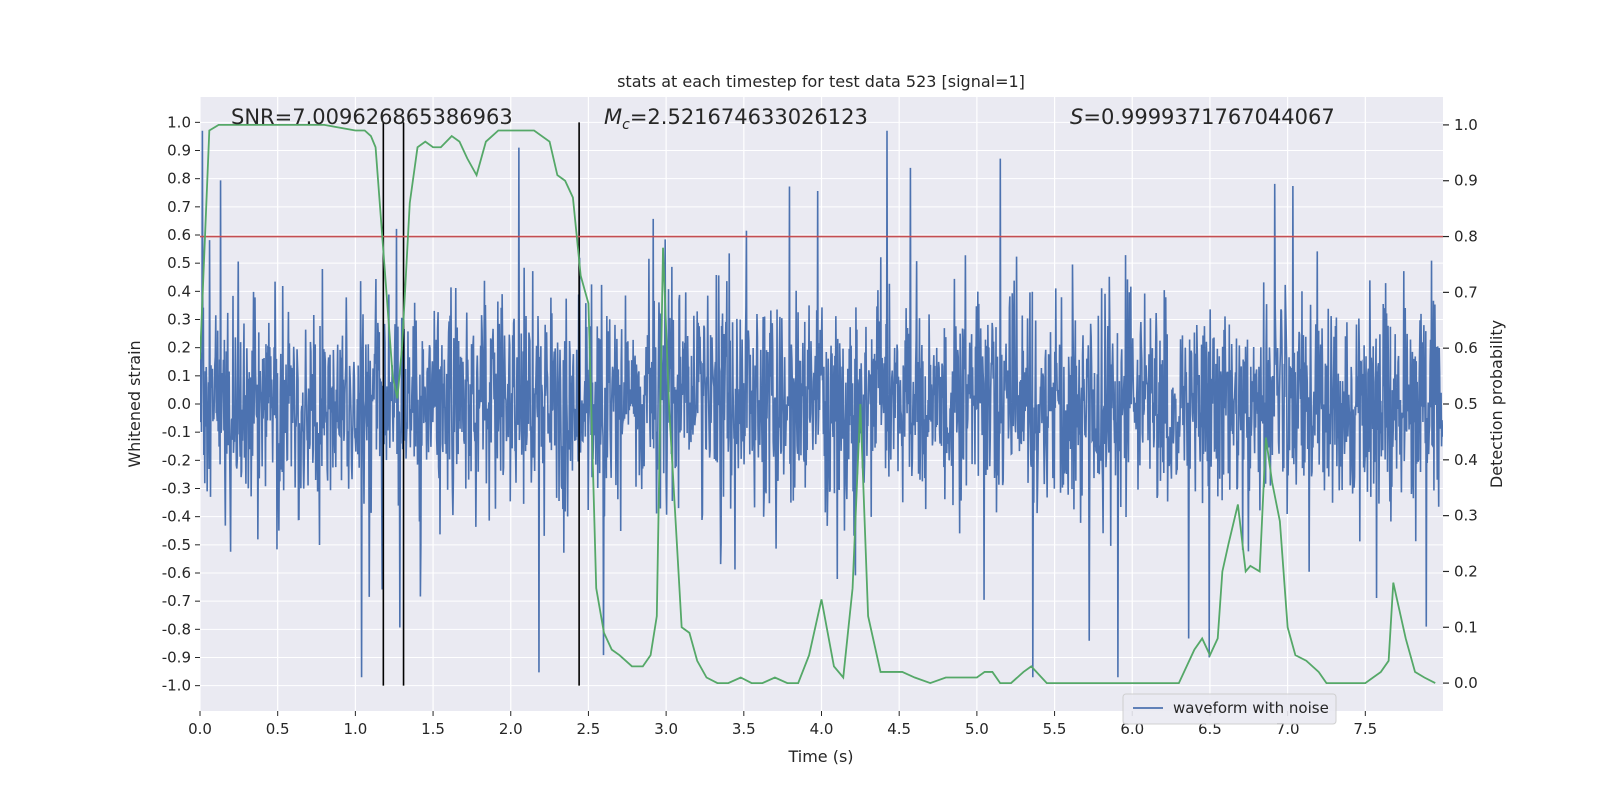 This screenshot has width=1600, height=800. What do you see at coordinates (176, 545) in the screenshot?
I see `y-tick-label: -0.5` at bounding box center [176, 545].